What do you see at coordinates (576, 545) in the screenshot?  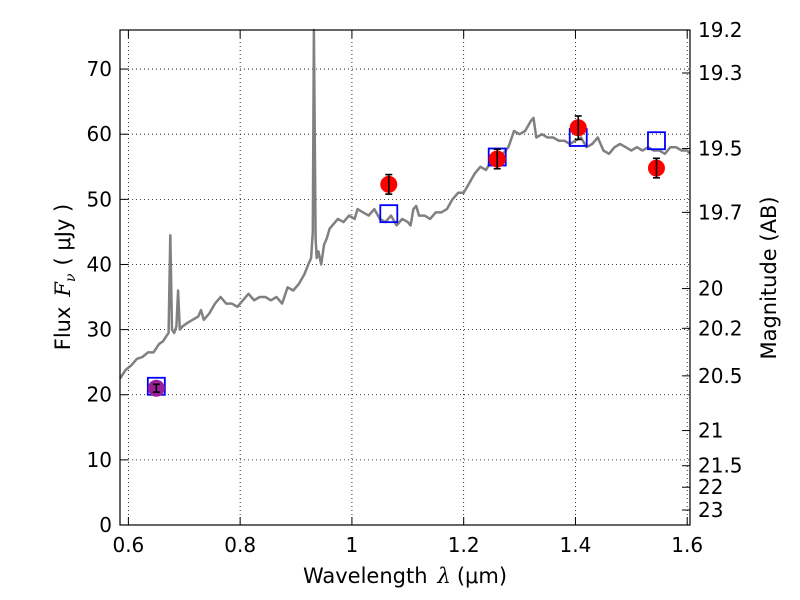 I see `x-tick-label: 1.4` at bounding box center [576, 545].